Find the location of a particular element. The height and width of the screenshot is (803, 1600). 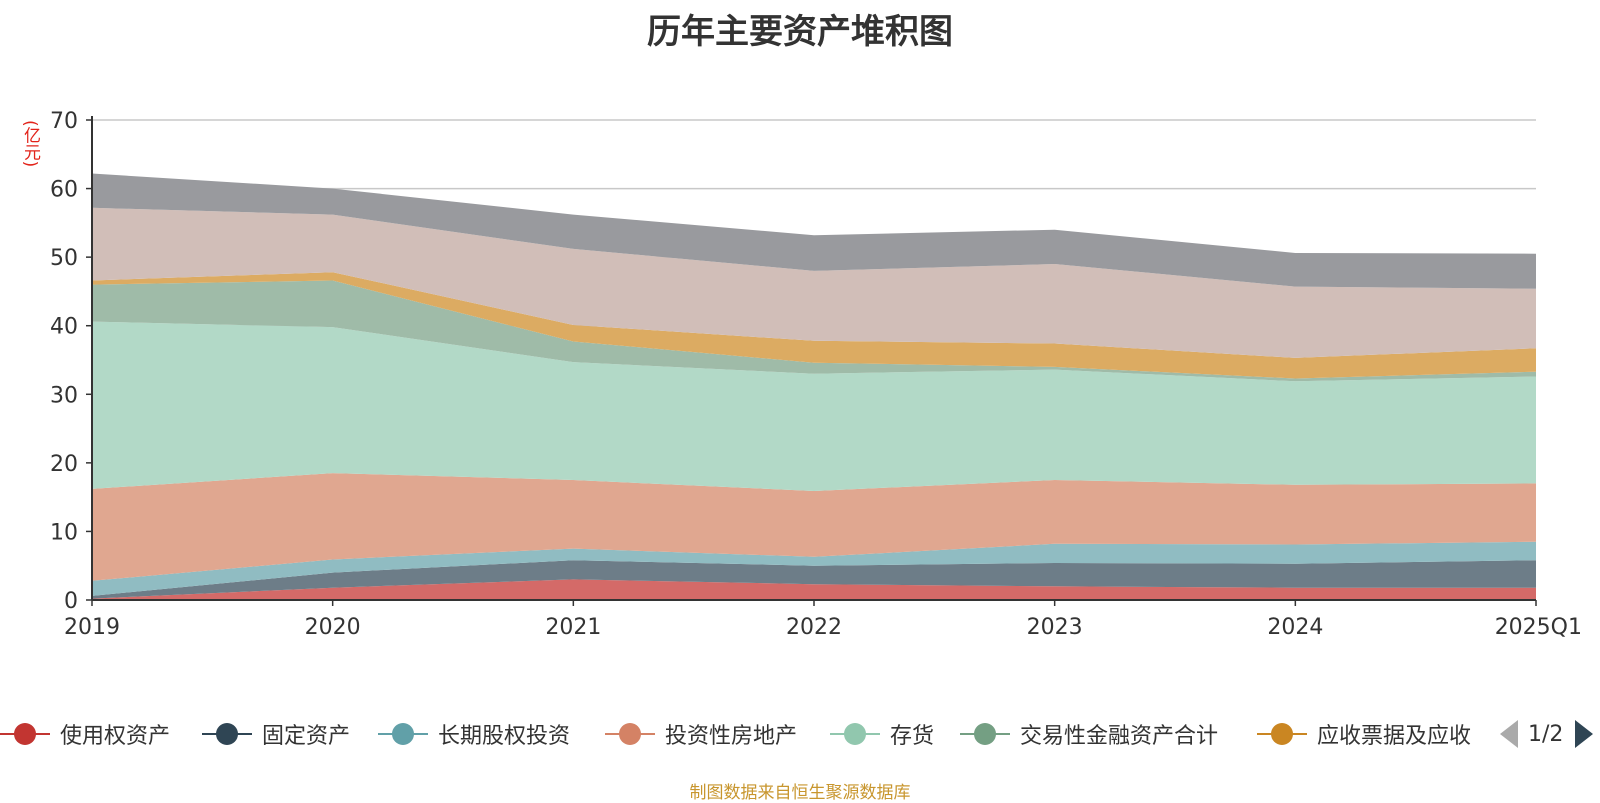

legend-label: 交易性金融资产合计 is located at coordinates (1119, 736).